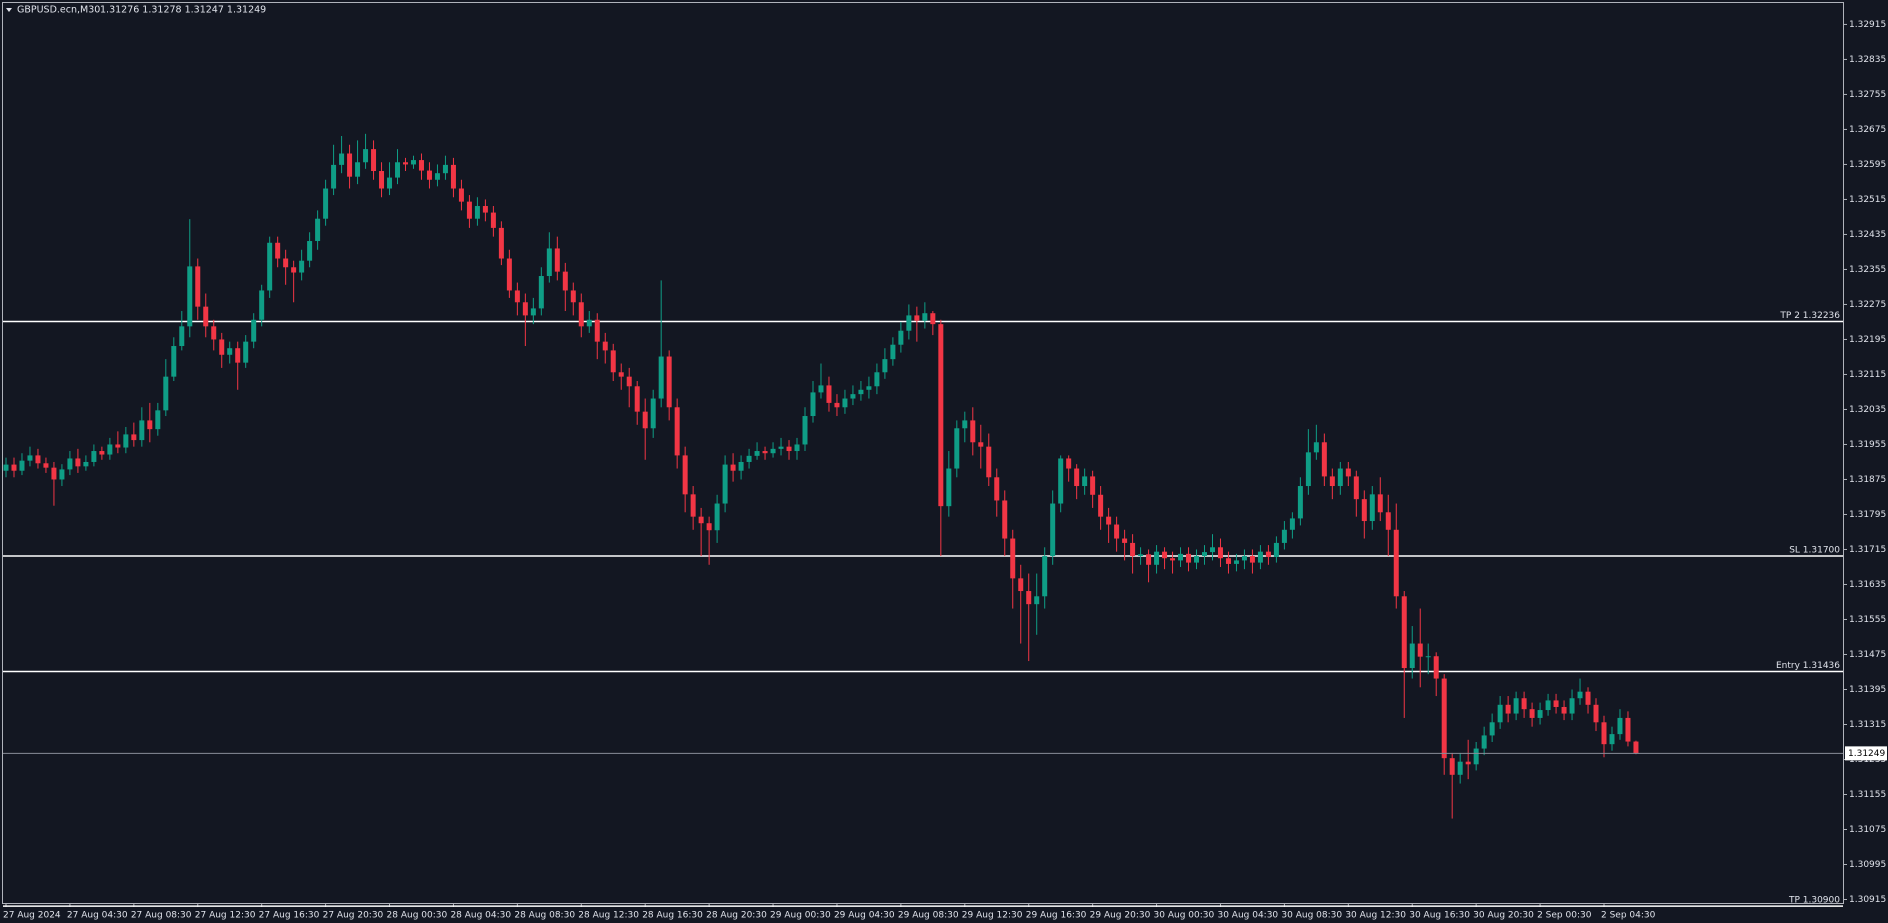 The height and width of the screenshot is (923, 1888). What do you see at coordinates (1247, 916) in the screenshot?
I see `x-tick-label: 30 Aug 04:30` at bounding box center [1247, 916].